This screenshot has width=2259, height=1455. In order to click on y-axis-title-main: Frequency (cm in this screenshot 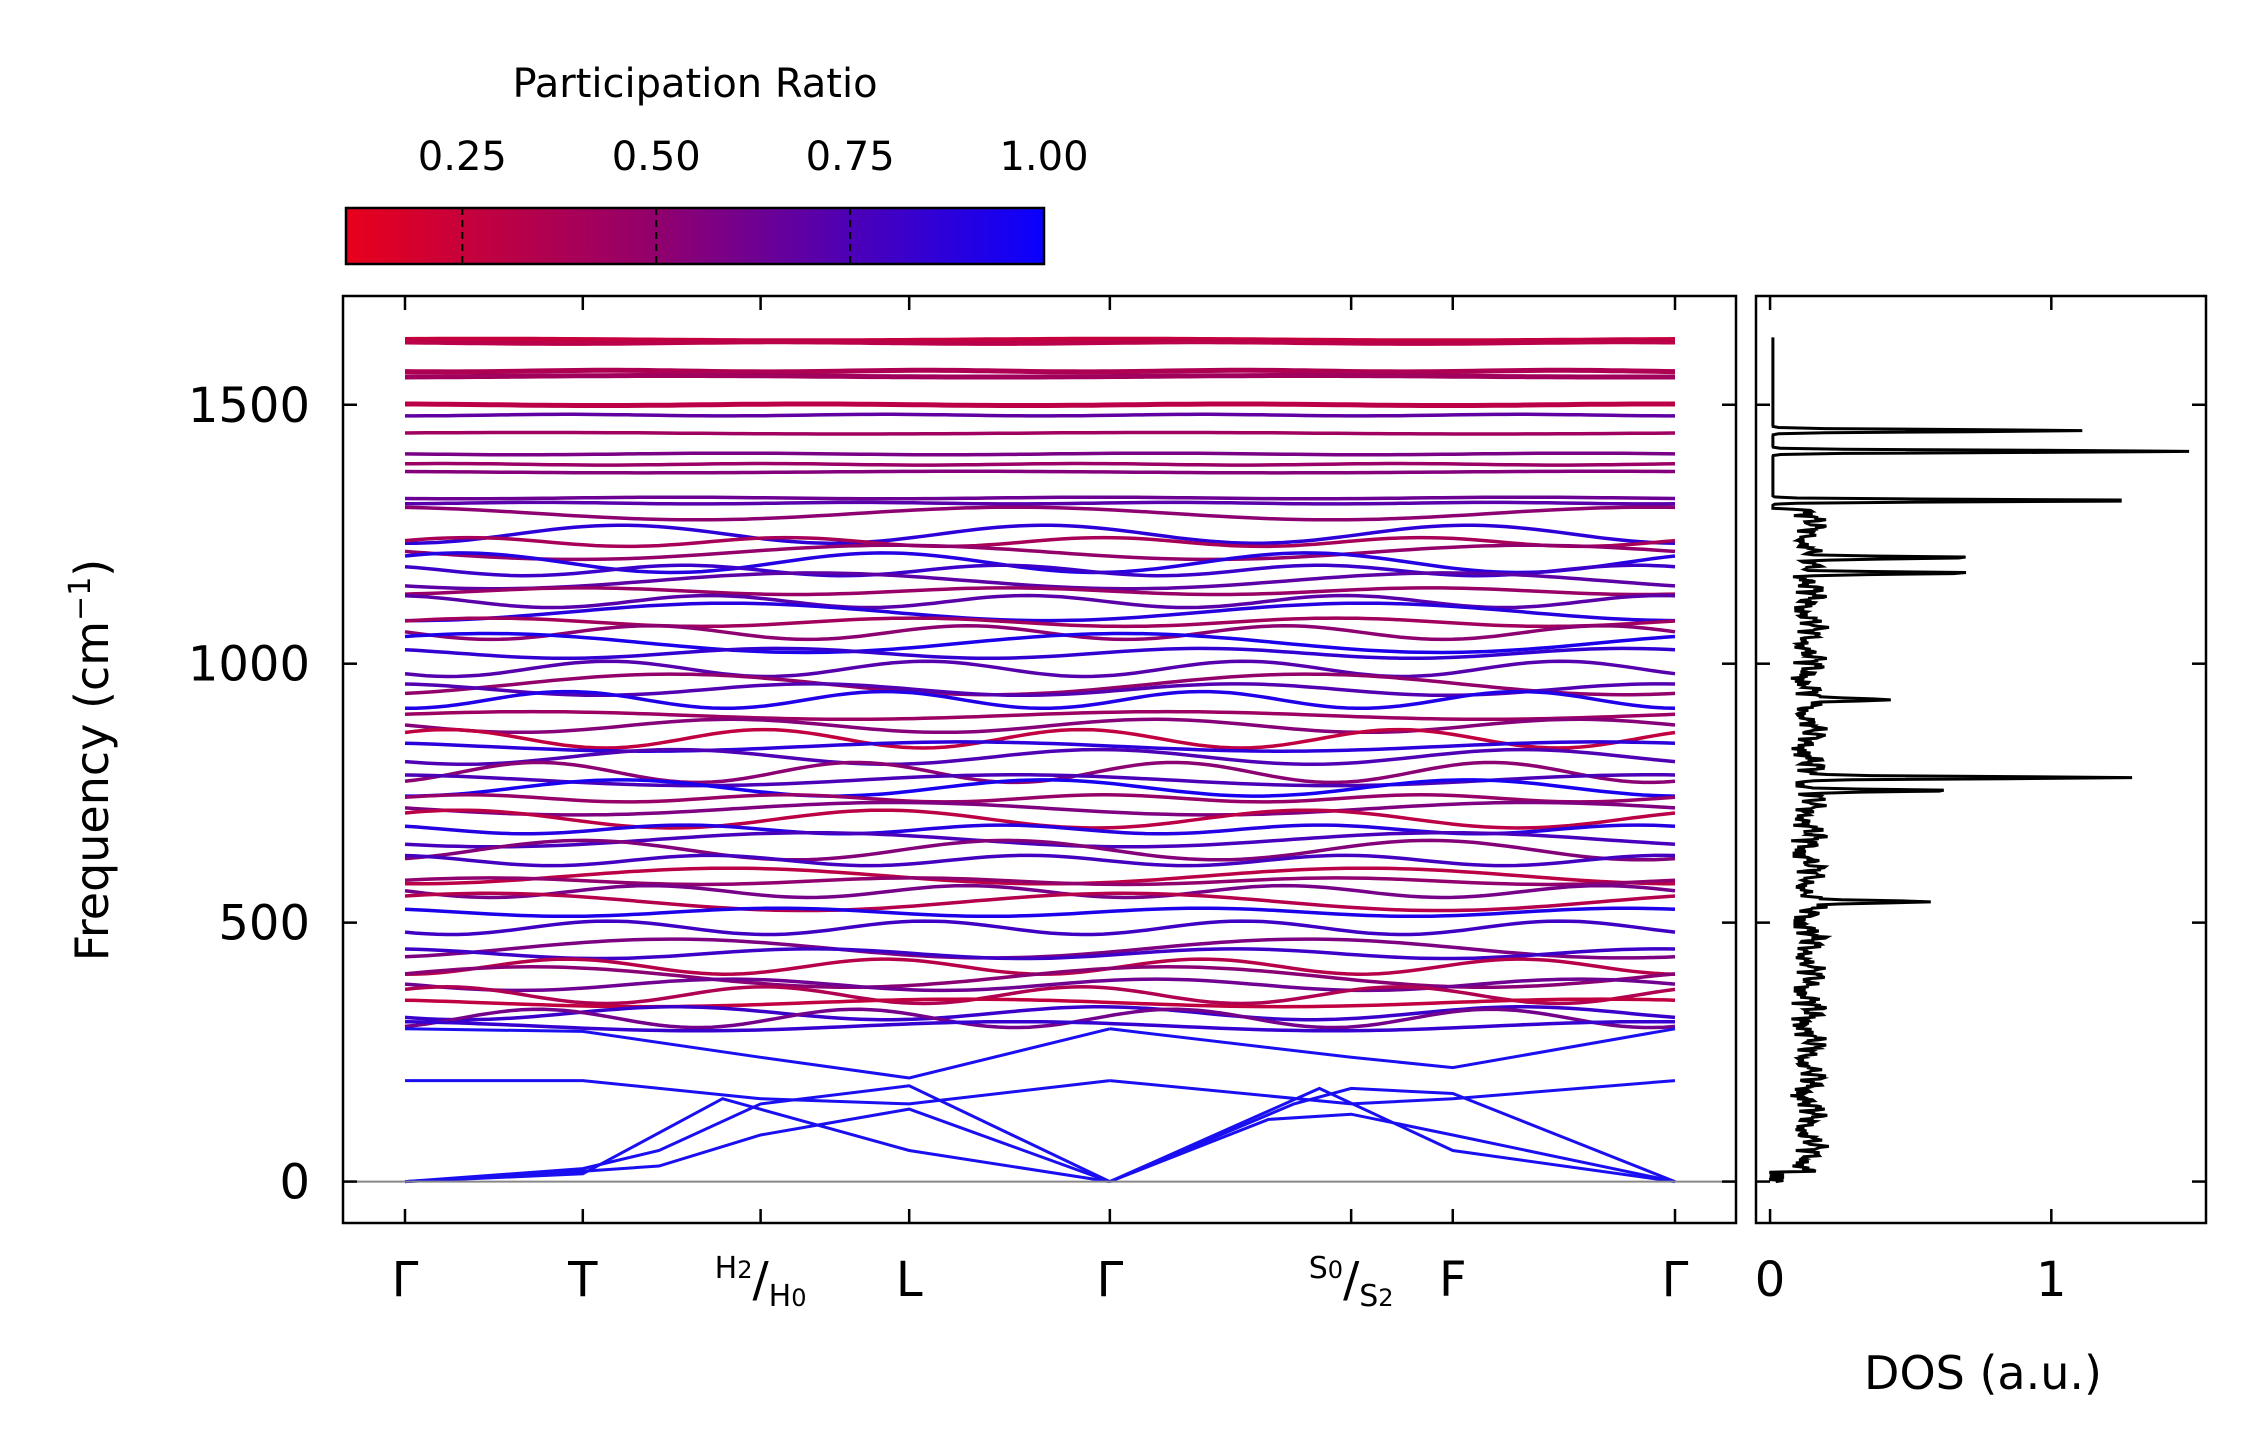, I will do `click(92, 791)`.